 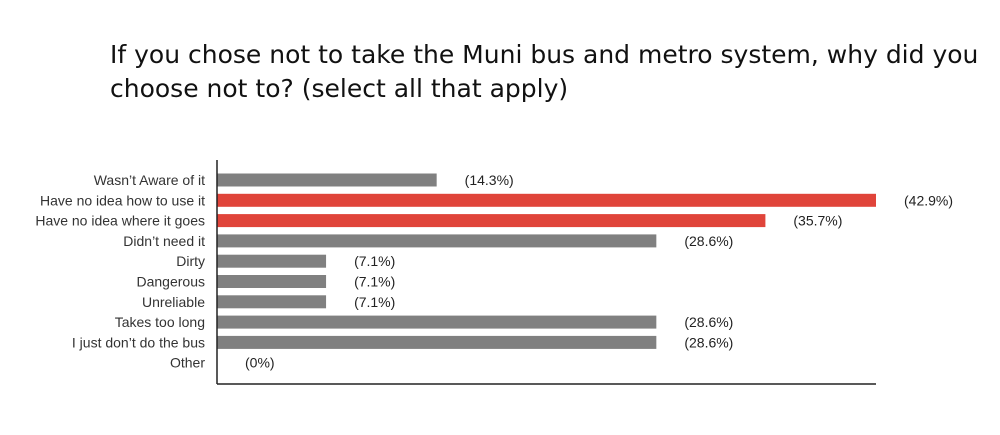 I want to click on category-label: Unreliable, so click(x=173, y=302).